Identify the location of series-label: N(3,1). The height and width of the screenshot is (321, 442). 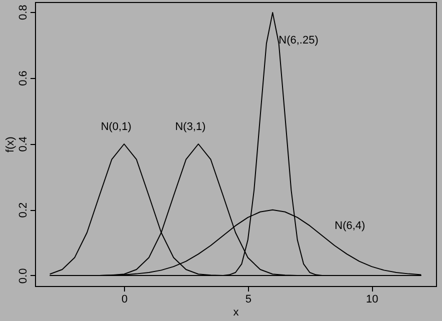
(190, 127).